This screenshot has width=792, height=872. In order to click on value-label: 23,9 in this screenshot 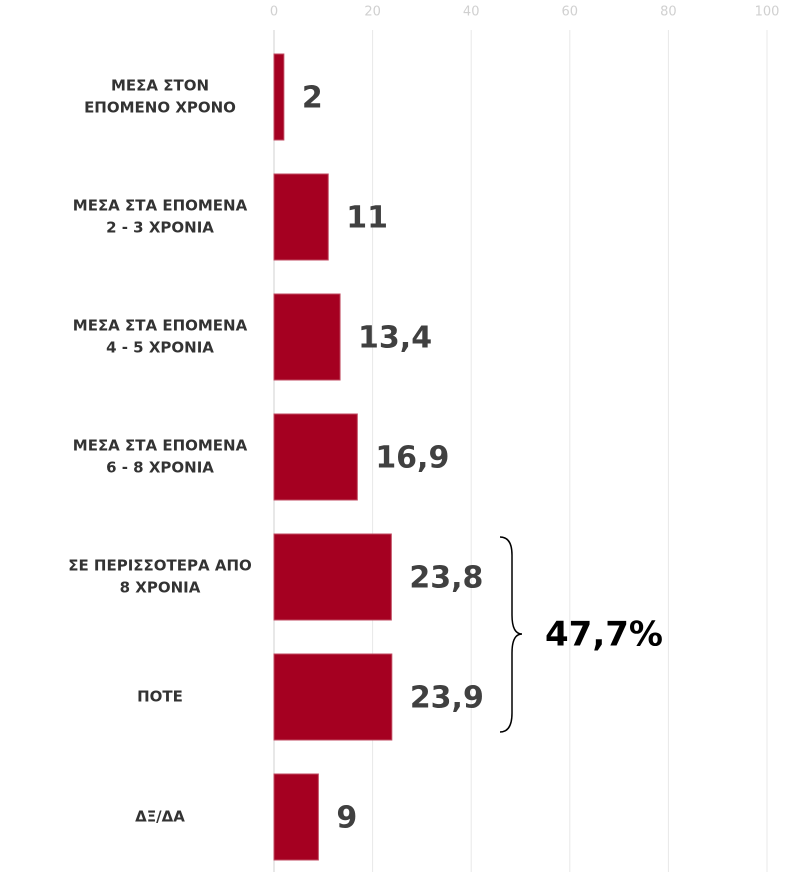, I will do `click(447, 698)`.